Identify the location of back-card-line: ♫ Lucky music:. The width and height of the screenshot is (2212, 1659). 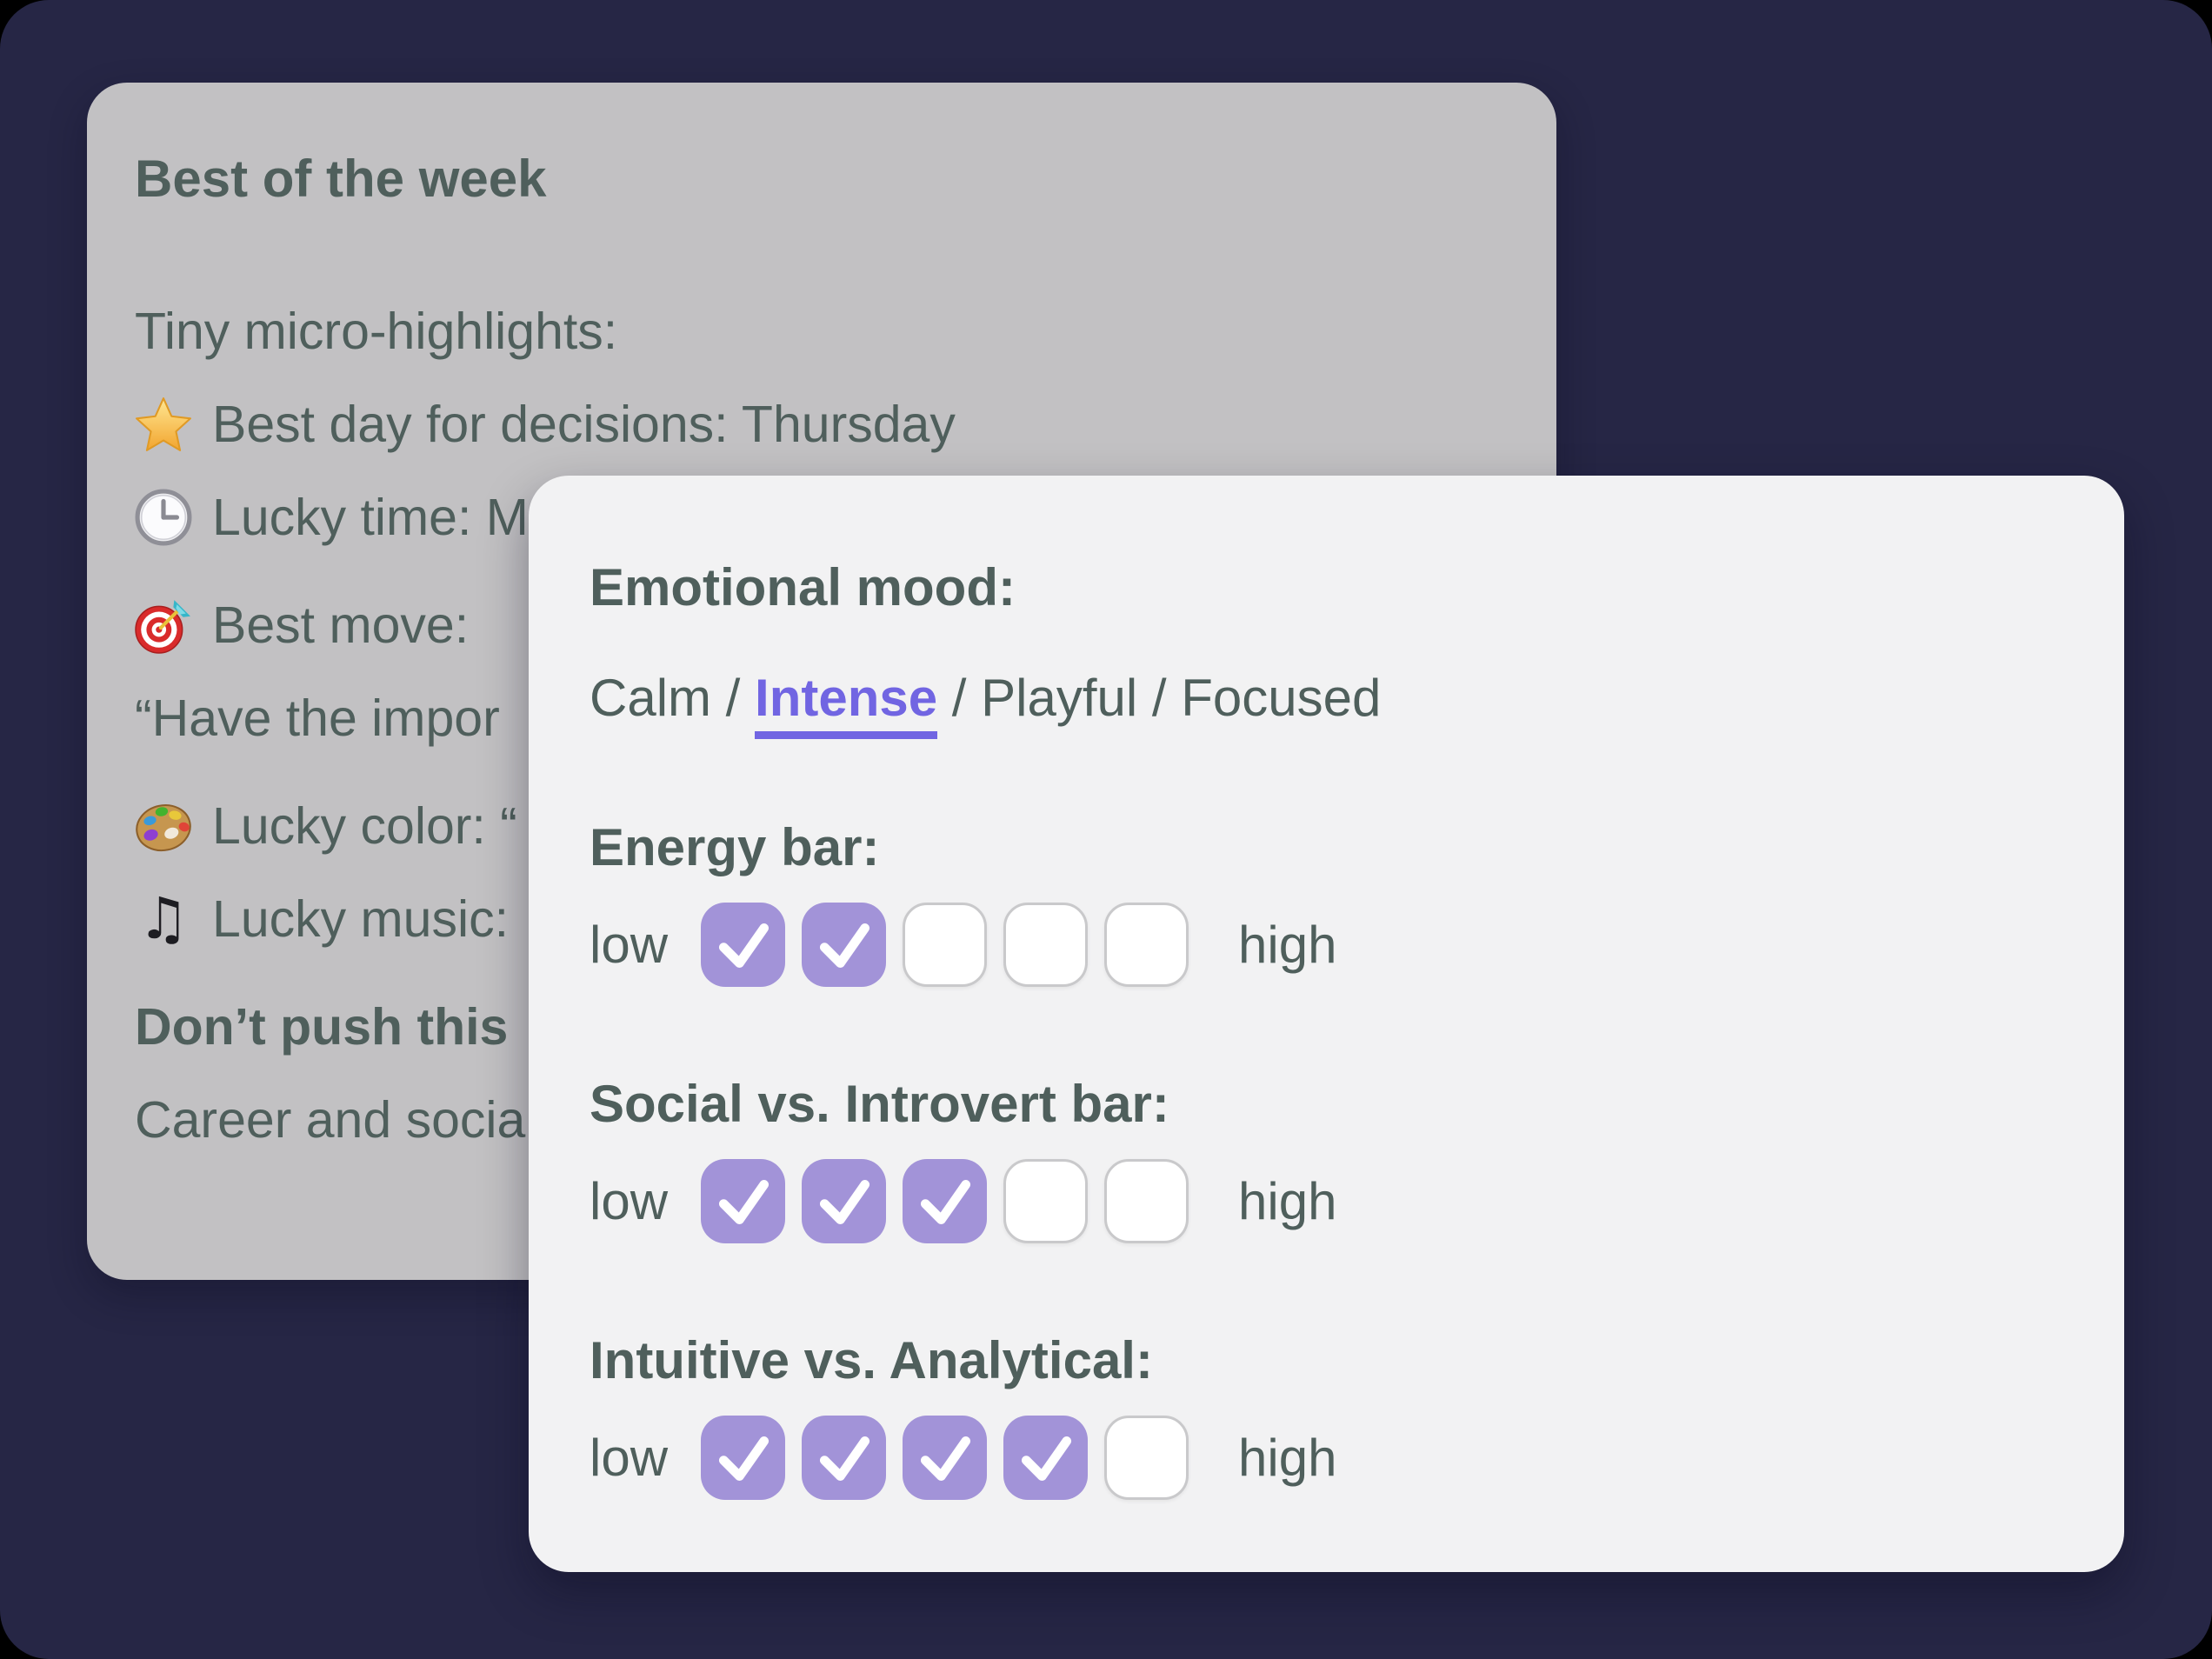
(822, 919).